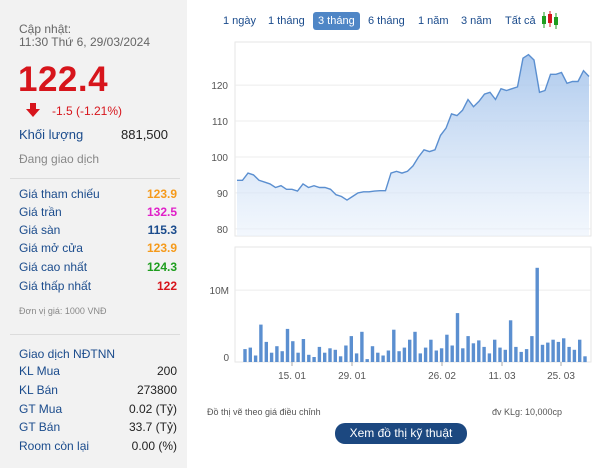  I want to click on foreign-value: 273800, so click(156, 390).